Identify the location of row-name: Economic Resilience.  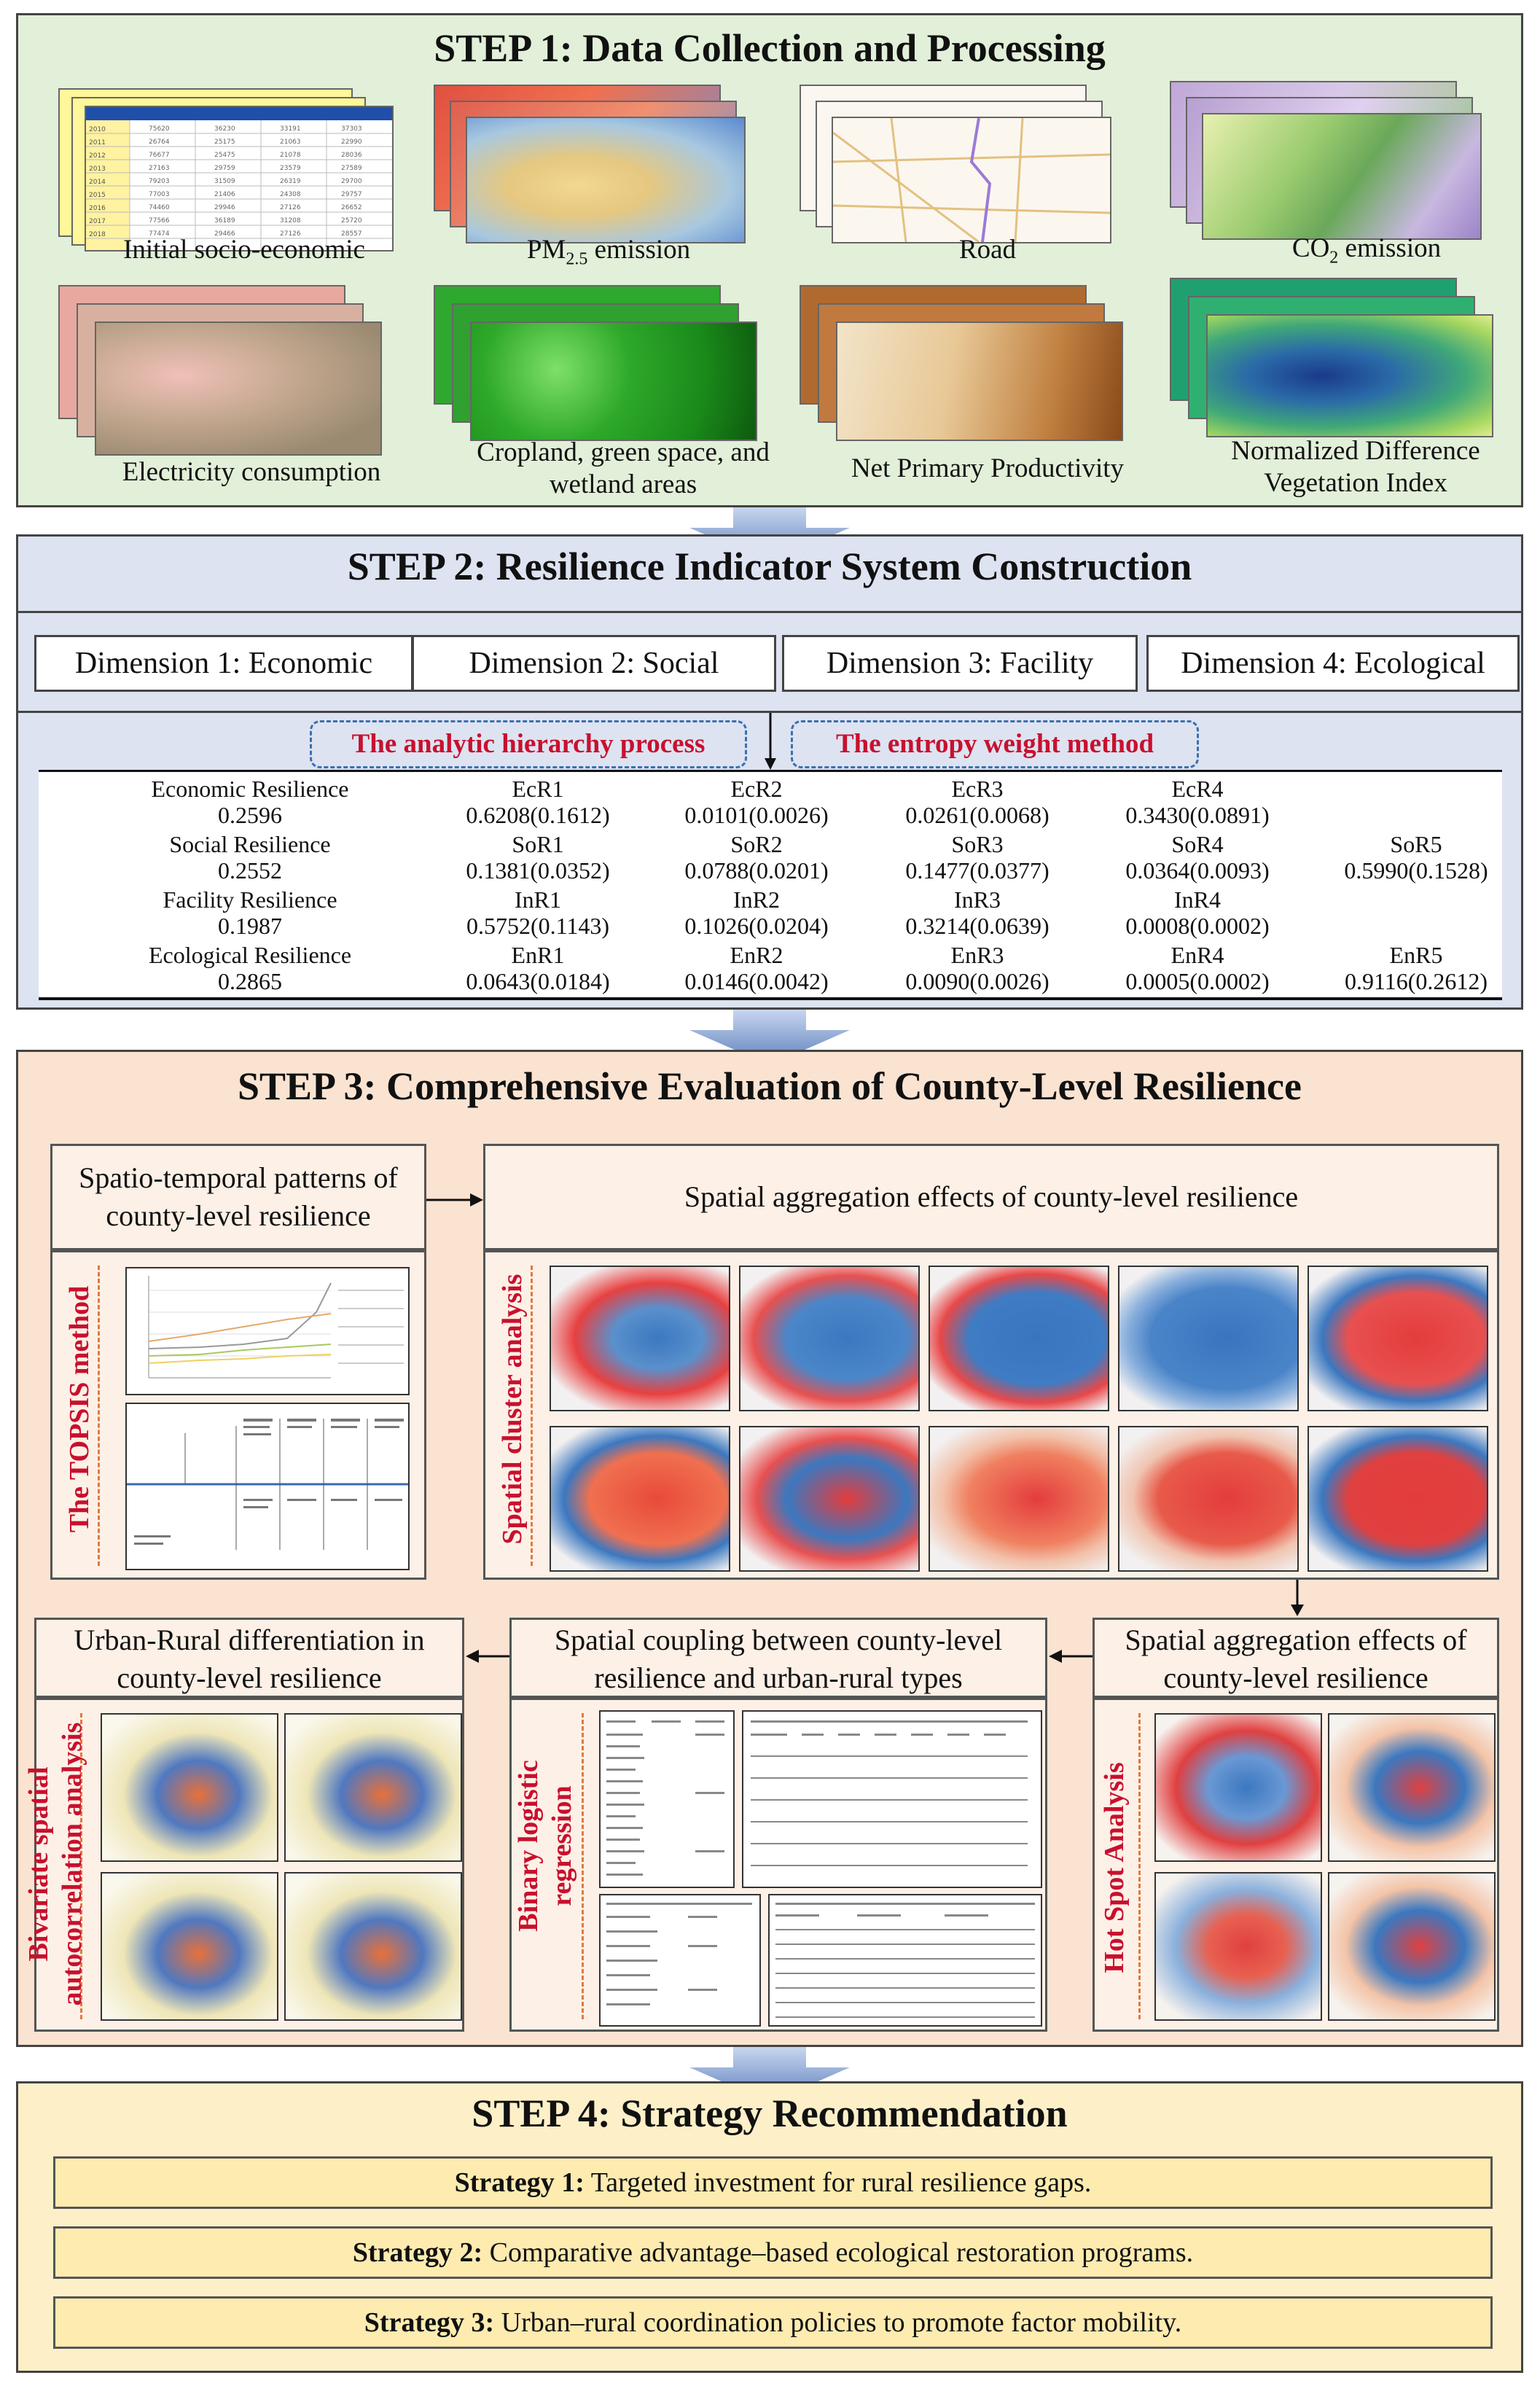
(250, 789).